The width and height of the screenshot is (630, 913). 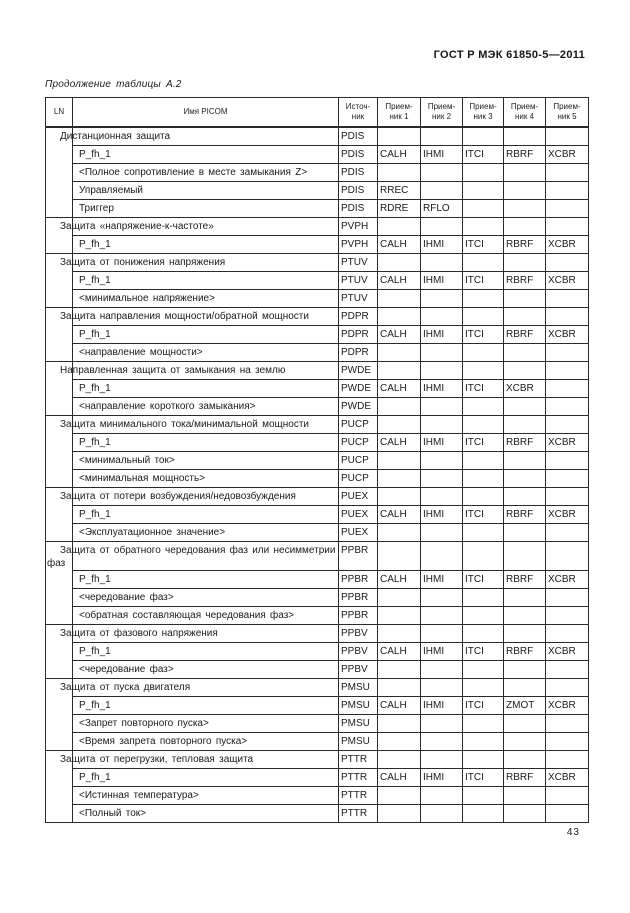 What do you see at coordinates (205, 190) in the screenshot?
I see `picom-name-cell: Управляемый` at bounding box center [205, 190].